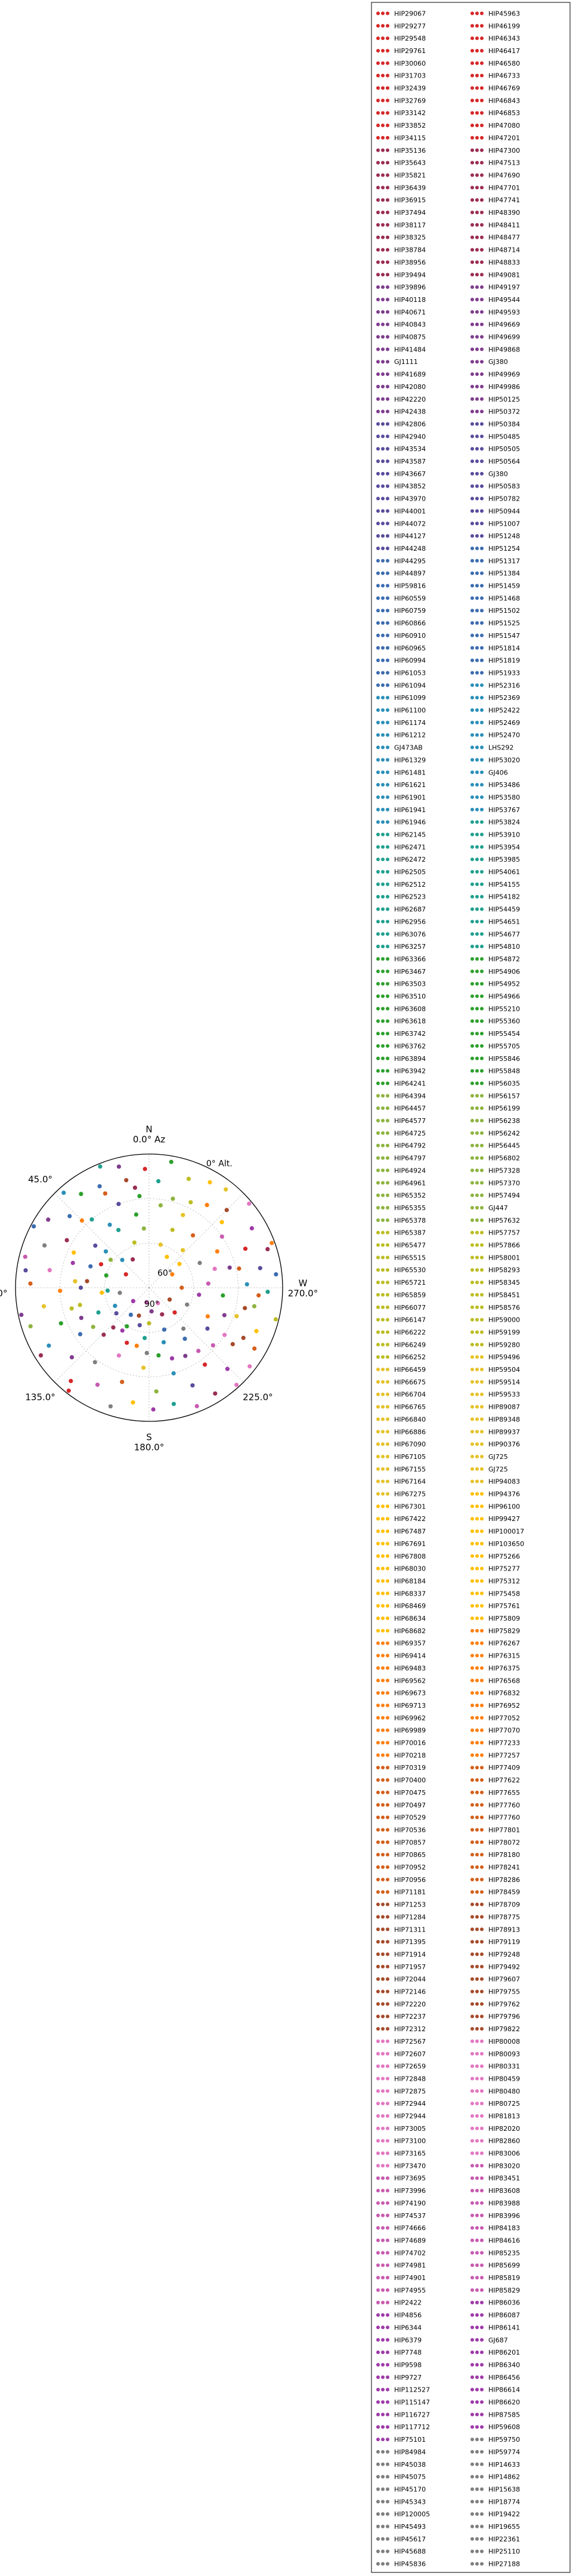  Describe the element at coordinates (504, 2378) in the screenshot. I see `legend-entry-label: HIP86456` at that location.